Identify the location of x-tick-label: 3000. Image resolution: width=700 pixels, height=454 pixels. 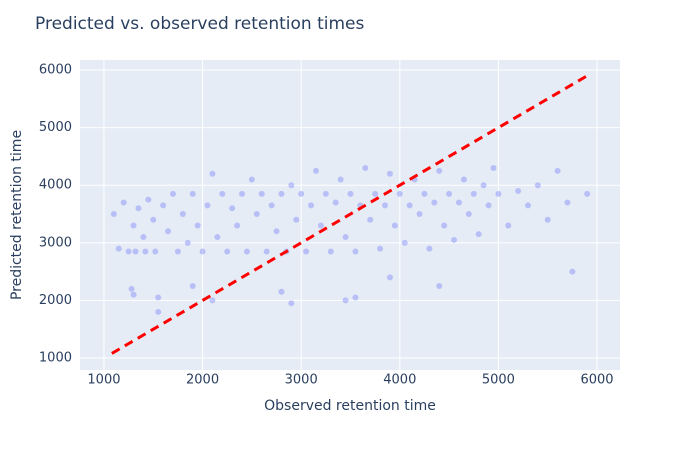
(301, 380).